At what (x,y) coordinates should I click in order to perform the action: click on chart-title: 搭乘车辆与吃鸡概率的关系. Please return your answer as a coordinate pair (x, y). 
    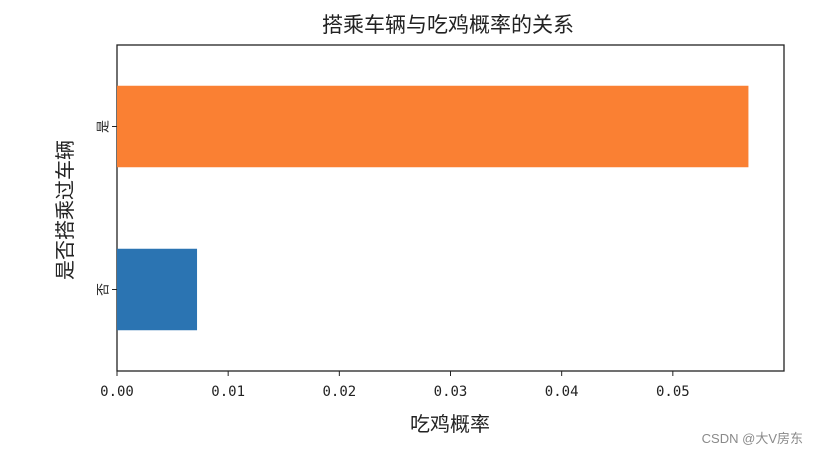
    Looking at the image, I should click on (448, 25).